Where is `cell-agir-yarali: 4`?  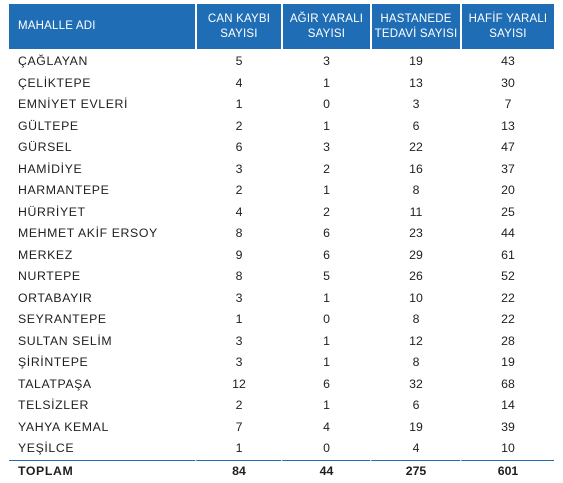
cell-agir-yarali: 4 is located at coordinates (325, 427).